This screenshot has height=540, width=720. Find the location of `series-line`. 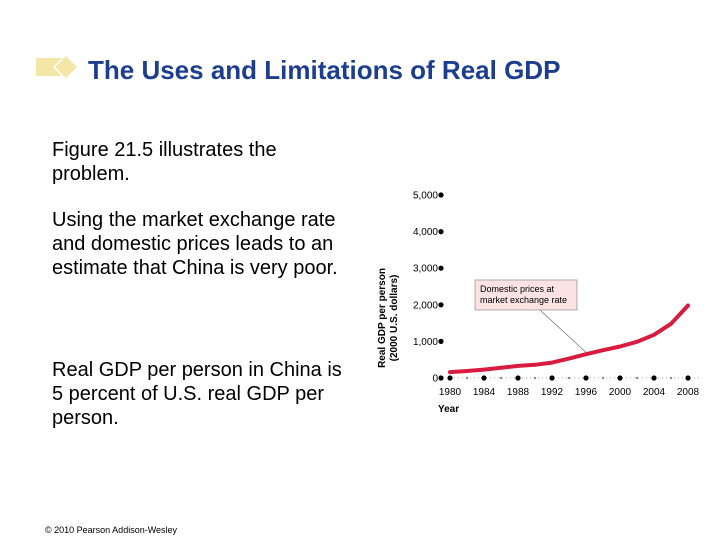

series-line is located at coordinates (569, 339).